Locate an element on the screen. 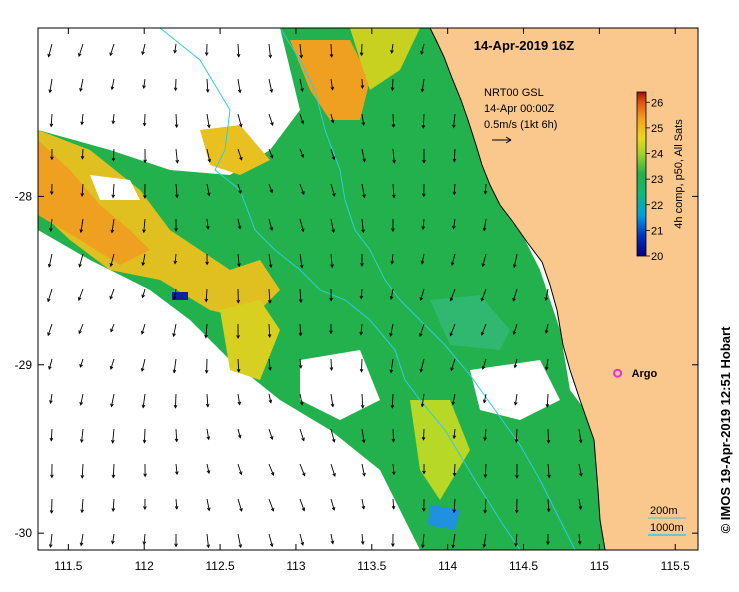 Image resolution: width=739 pixels, height=592 pixels. lon-tick-label: 111.5 is located at coordinates (68, 566).